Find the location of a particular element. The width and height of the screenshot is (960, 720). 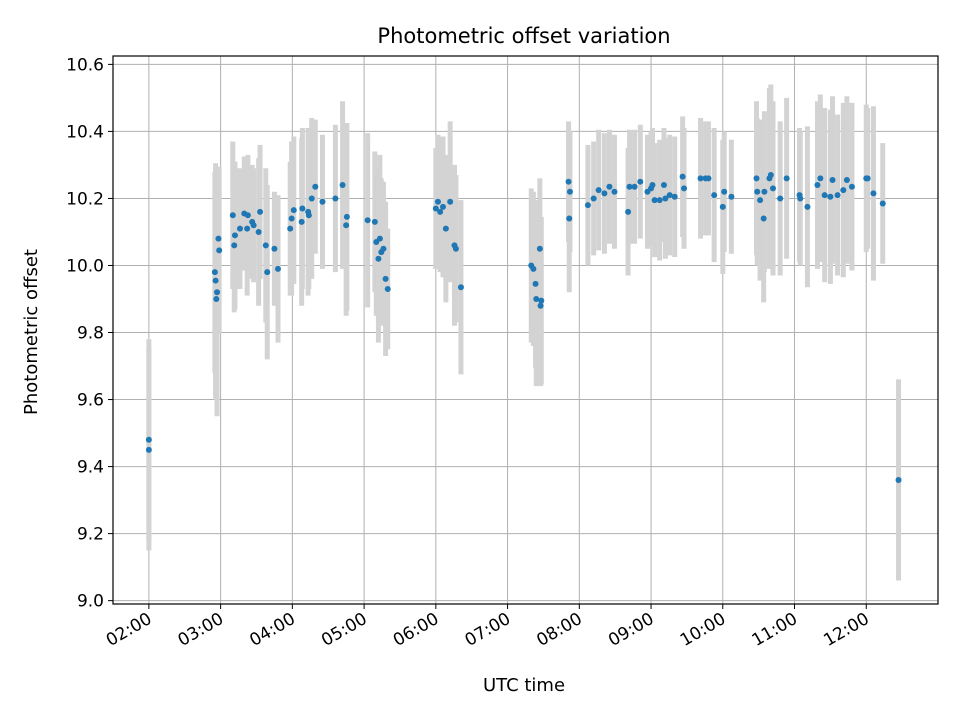

chart-title: Photometric offset variation is located at coordinates (523, 36).